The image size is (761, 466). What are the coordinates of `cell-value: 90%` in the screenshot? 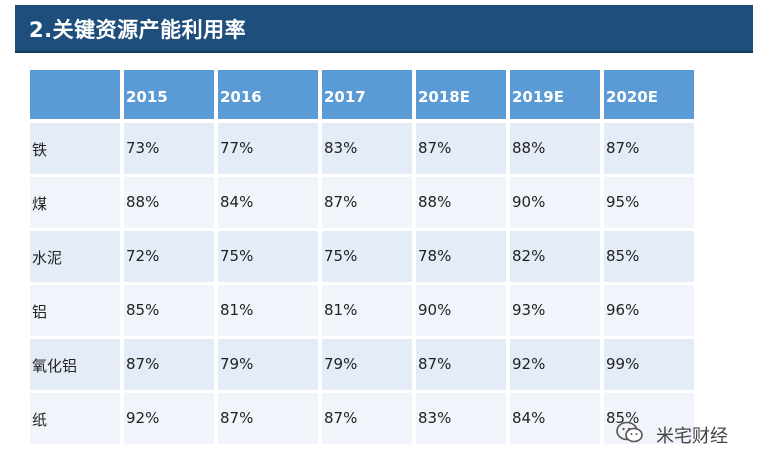 It's located at (529, 202).